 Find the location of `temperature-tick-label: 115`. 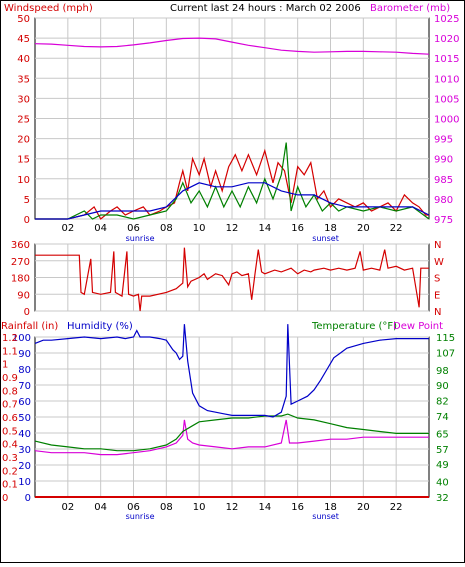

temperature-tick-label: 115 is located at coordinates (445, 338).